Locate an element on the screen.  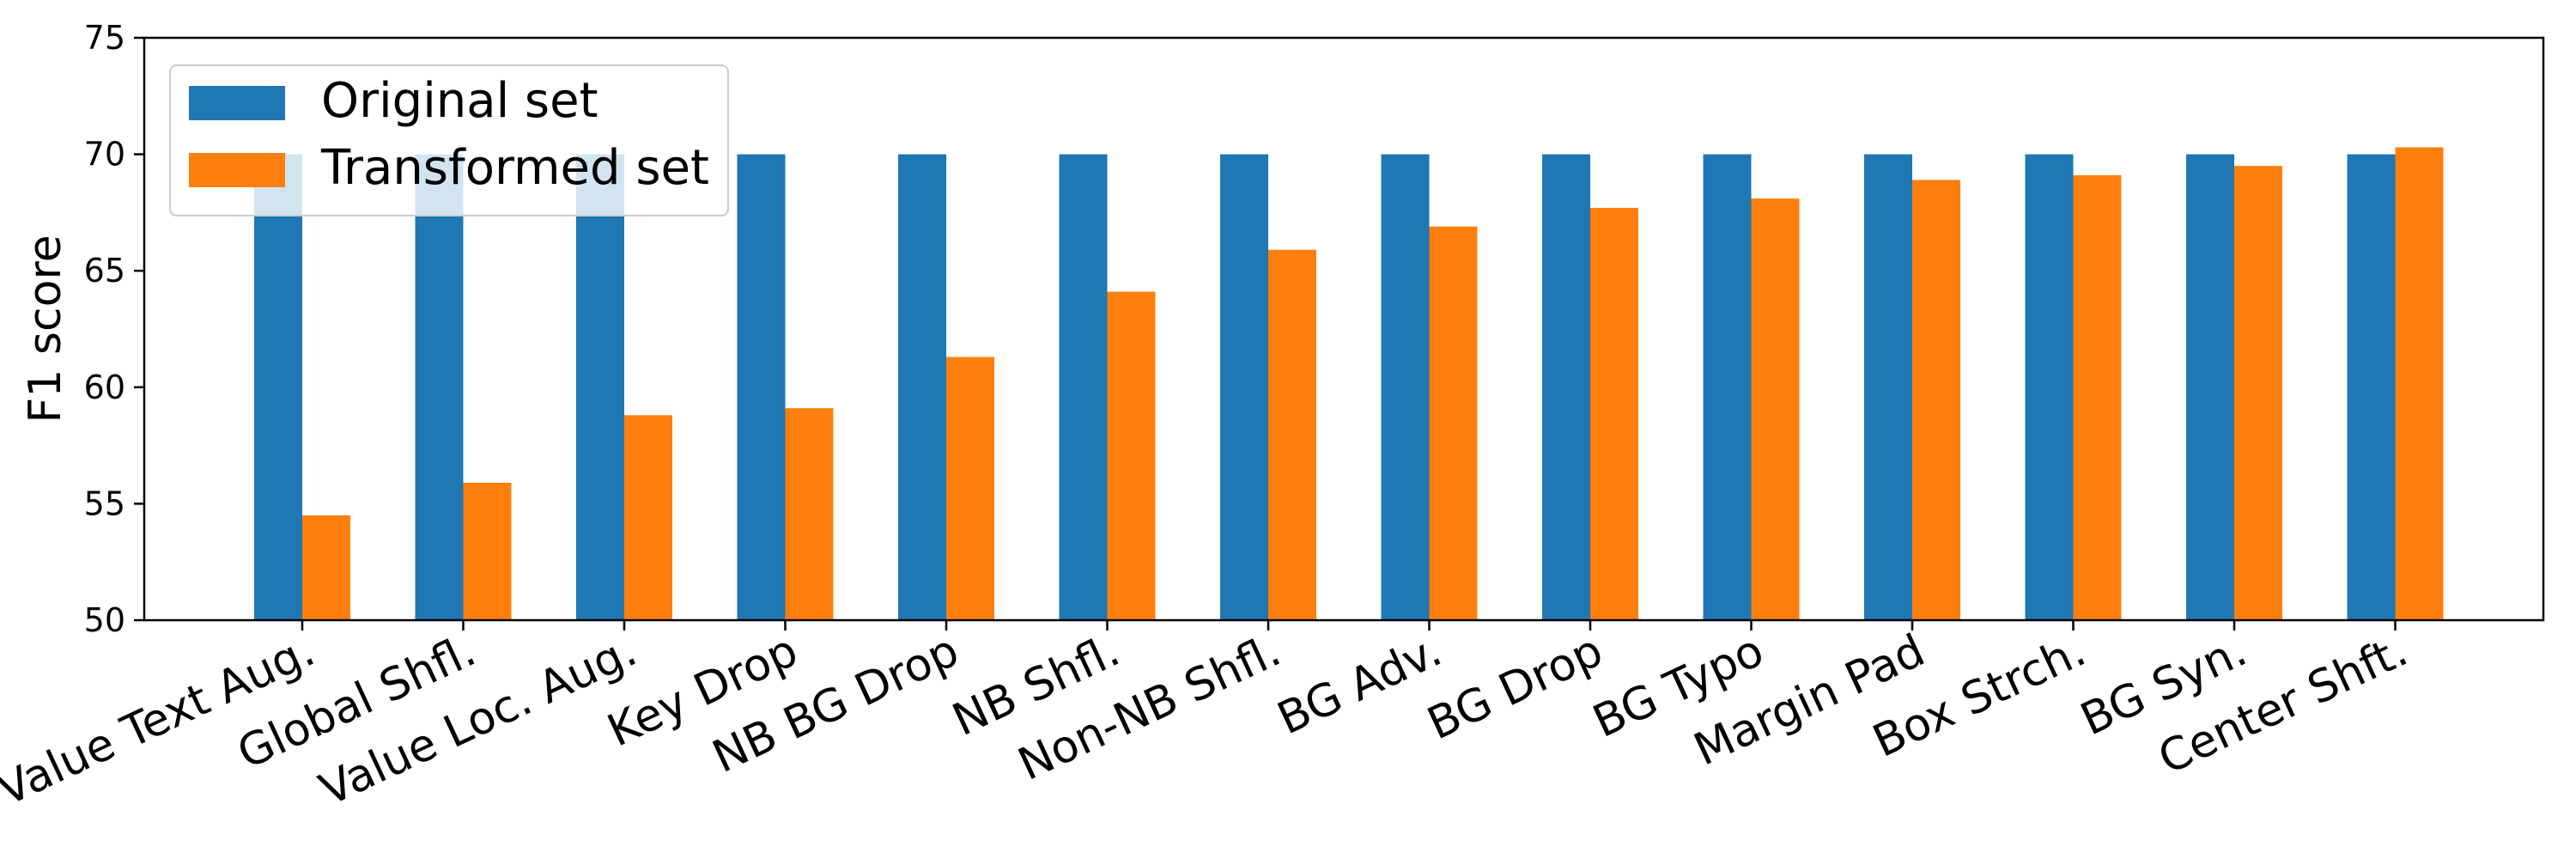
legend-label: Original set is located at coordinates (459, 101).